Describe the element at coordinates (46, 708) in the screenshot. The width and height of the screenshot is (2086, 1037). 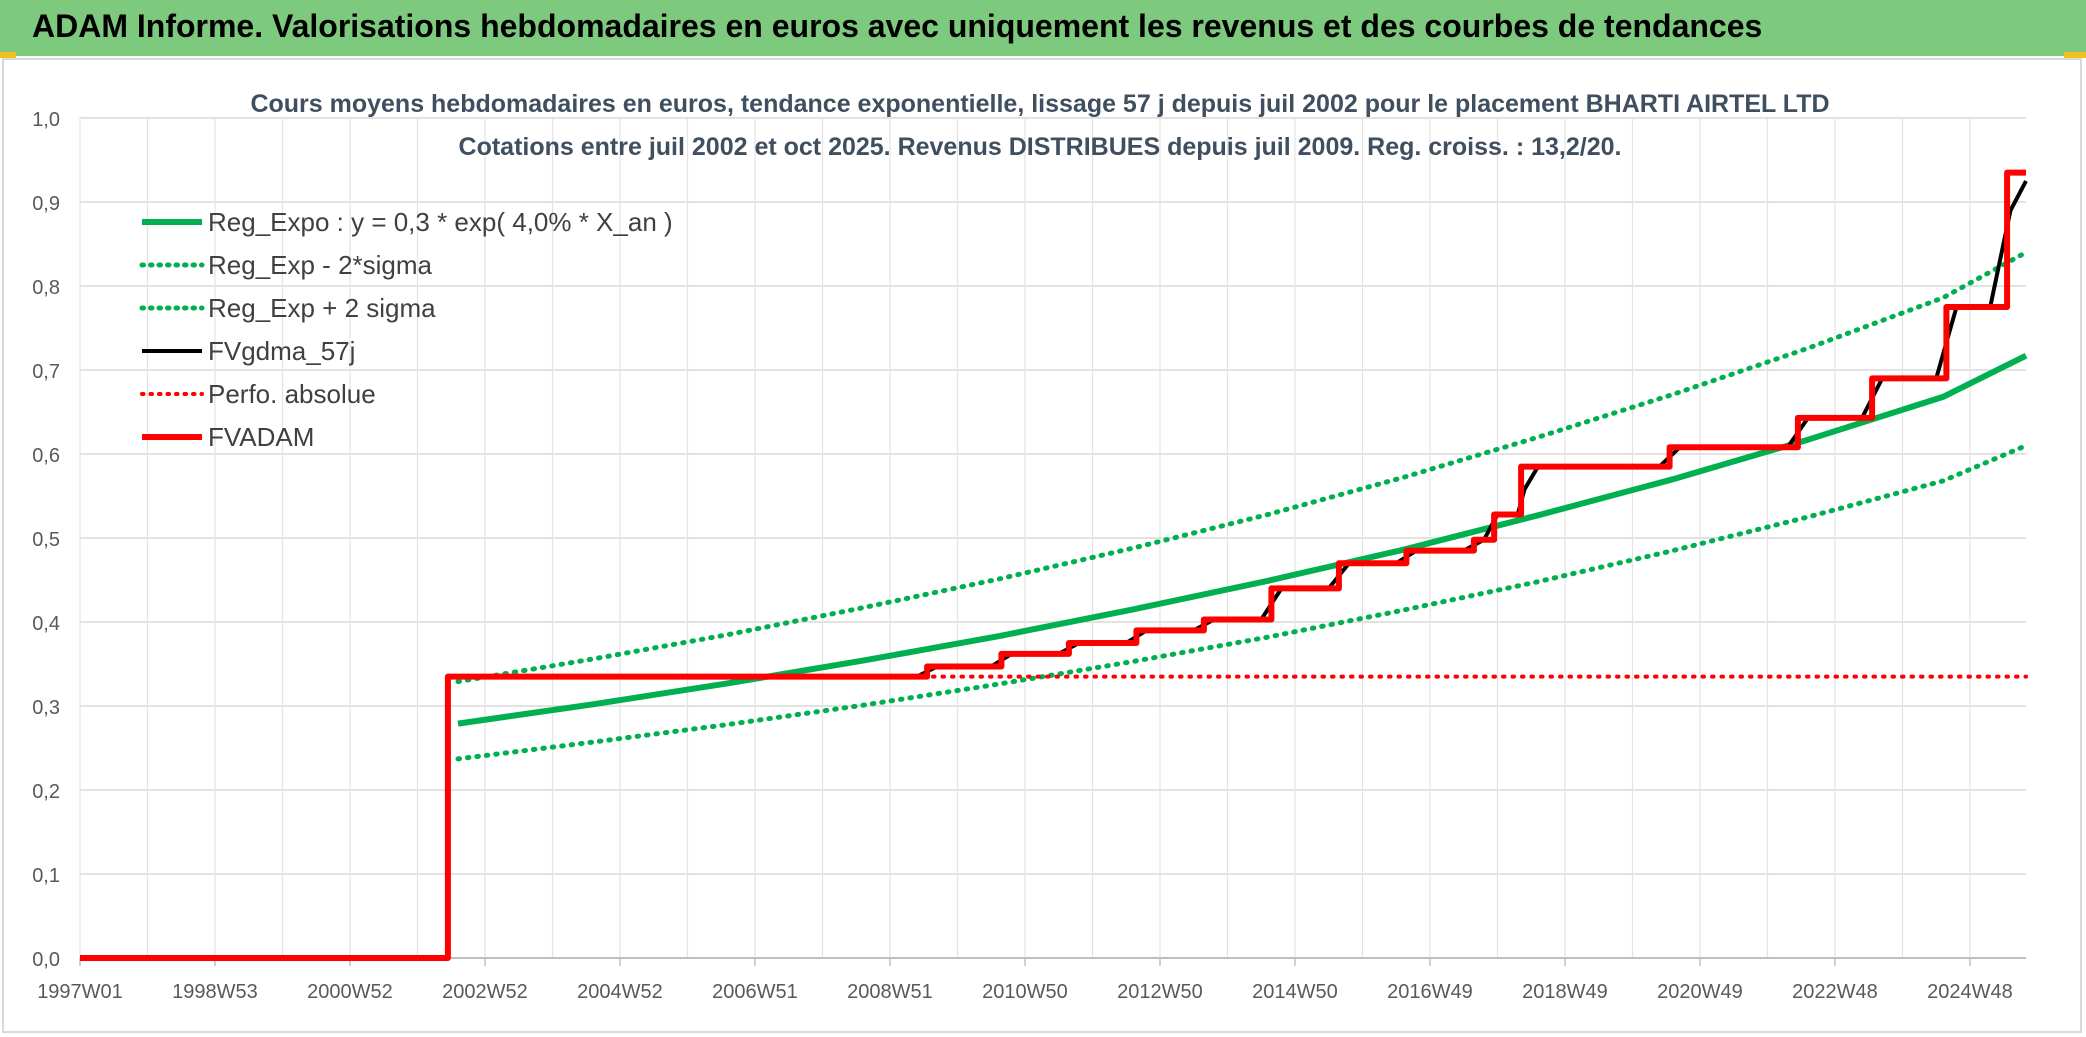
I see `y-tick-label: 0,3` at that location.